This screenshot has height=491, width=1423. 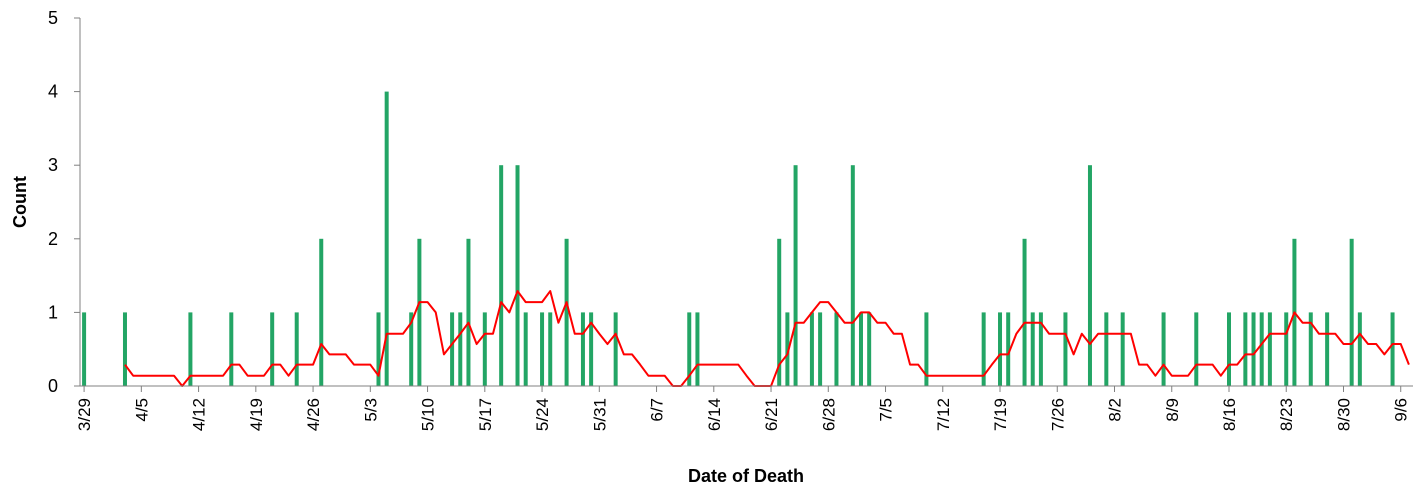 What do you see at coordinates (53, 92) in the screenshot?
I see `y-tick-label: 4` at bounding box center [53, 92].